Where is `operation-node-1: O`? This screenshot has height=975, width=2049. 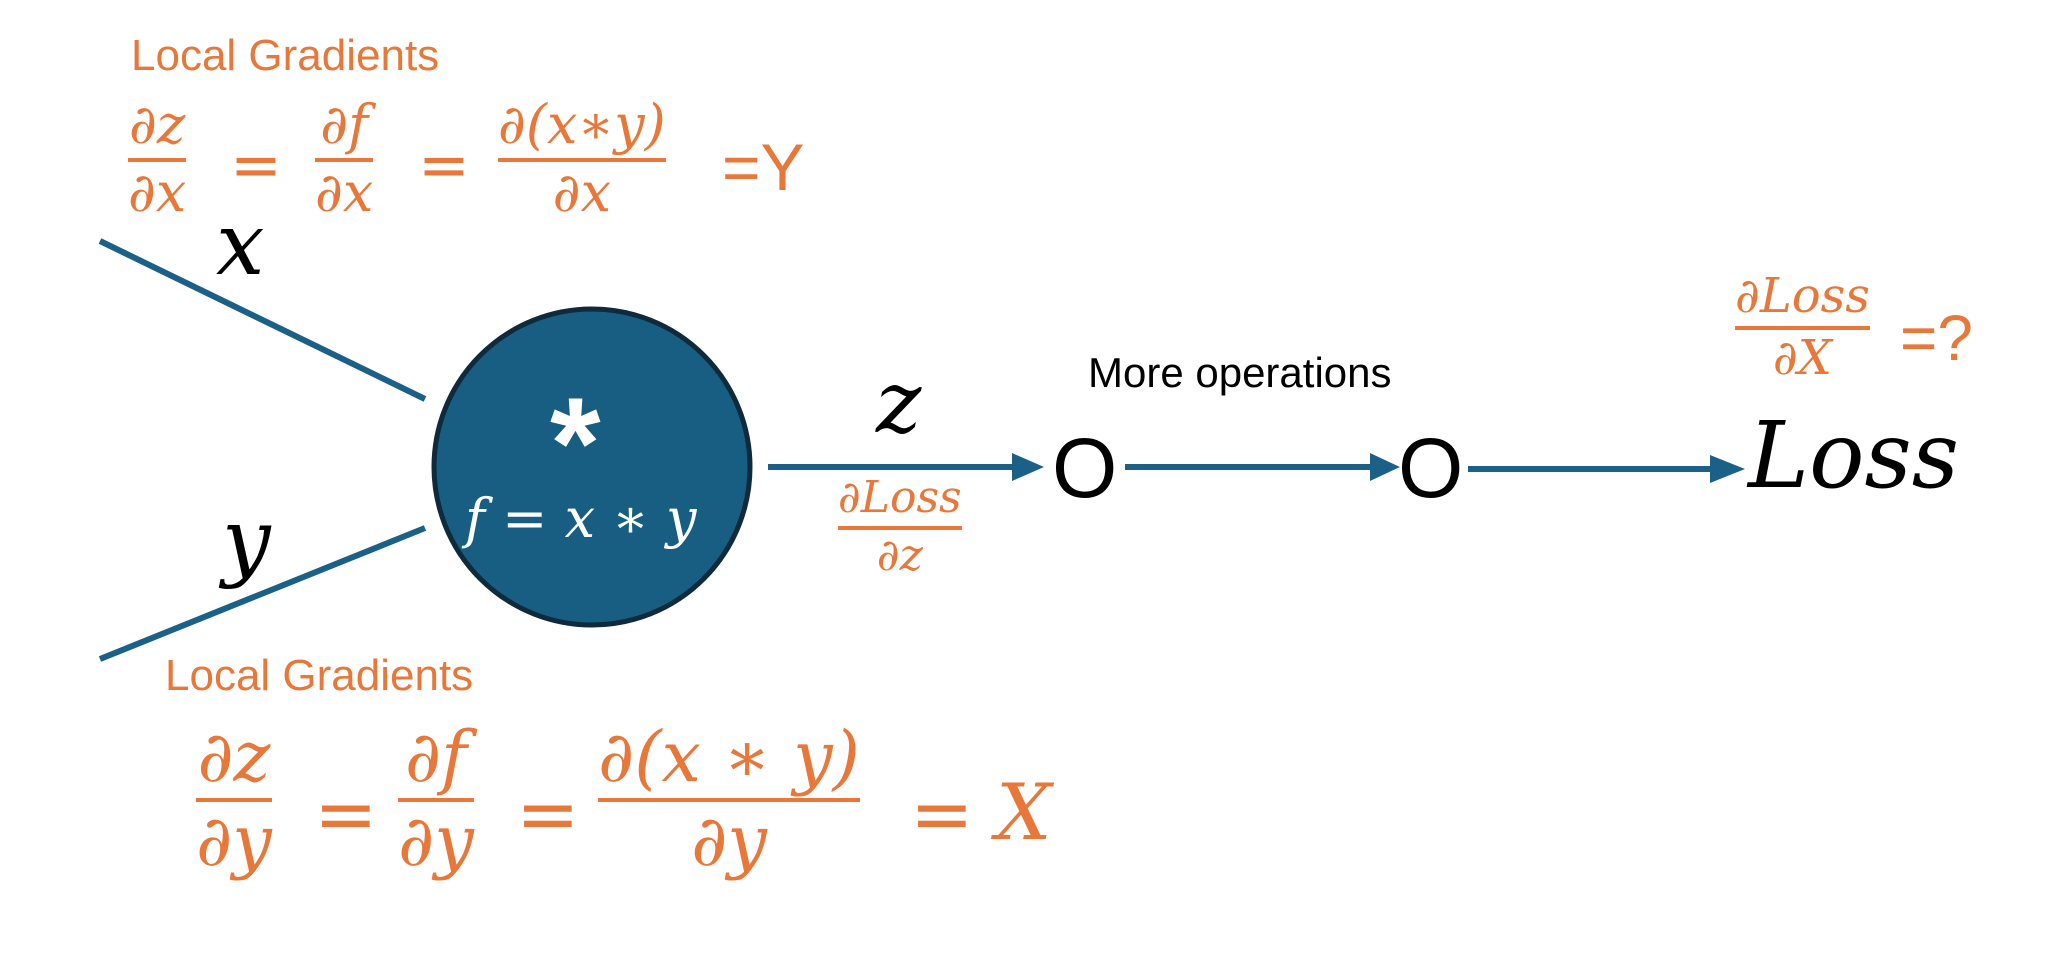 operation-node-1: O is located at coordinates (1085, 468).